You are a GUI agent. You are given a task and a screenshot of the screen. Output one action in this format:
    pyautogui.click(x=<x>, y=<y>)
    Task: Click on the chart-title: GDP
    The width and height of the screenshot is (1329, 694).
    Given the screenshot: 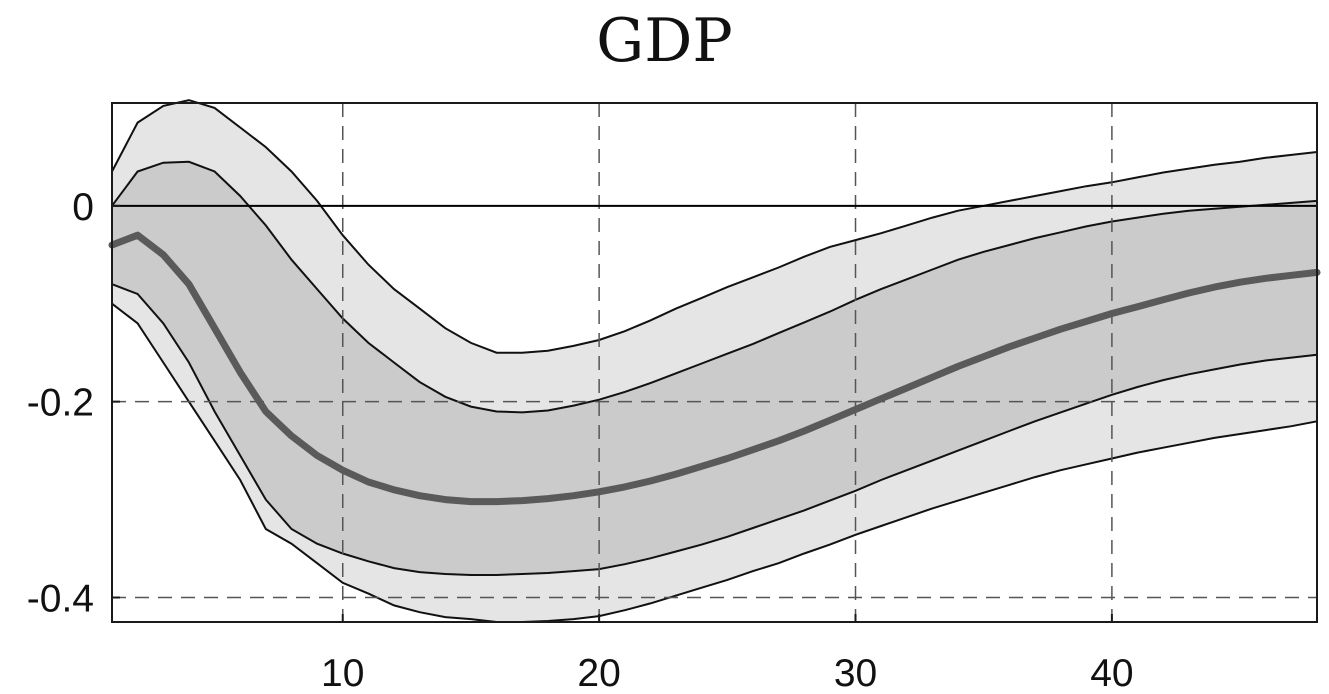 What is the action you would take?
    pyautogui.click(x=664, y=41)
    